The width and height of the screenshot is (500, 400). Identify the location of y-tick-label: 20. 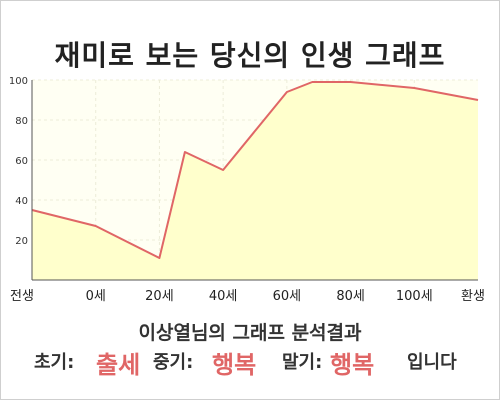
(21, 241).